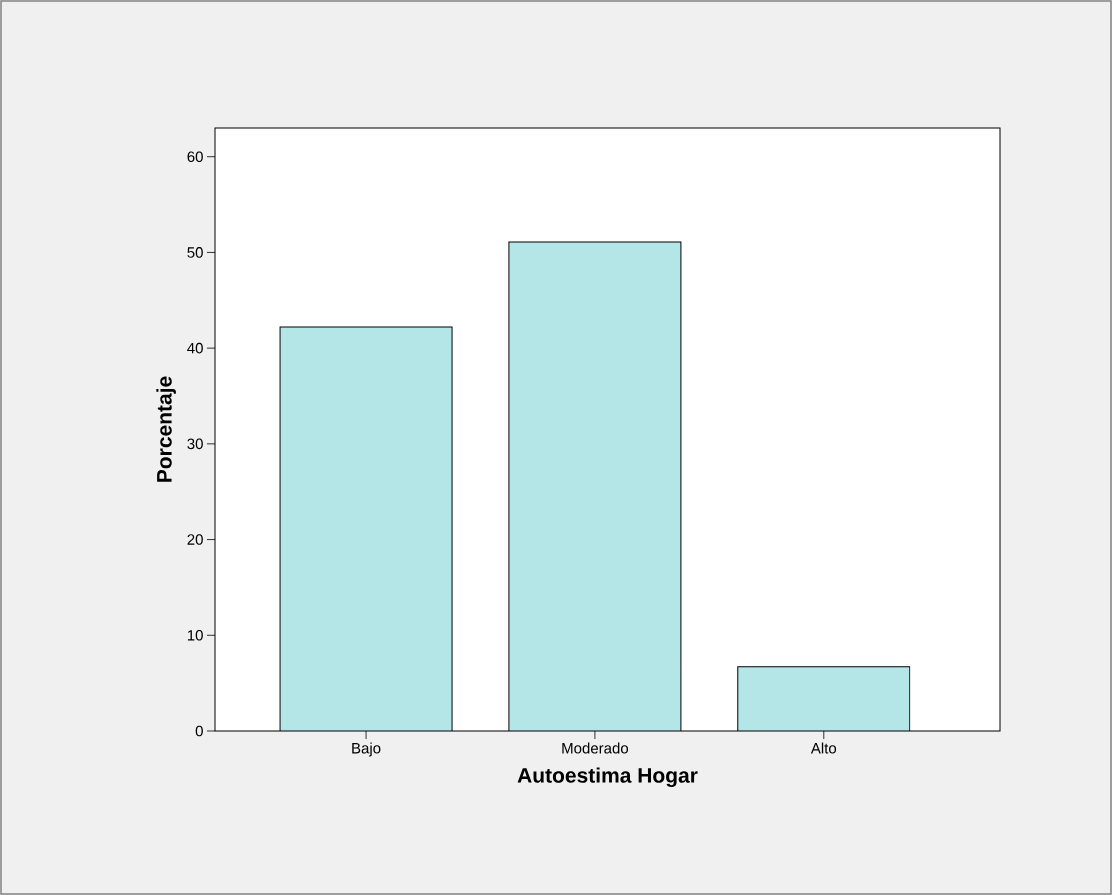 The width and height of the screenshot is (1112, 895). Describe the element at coordinates (195, 444) in the screenshot. I see `y-tick-label: 30` at that location.